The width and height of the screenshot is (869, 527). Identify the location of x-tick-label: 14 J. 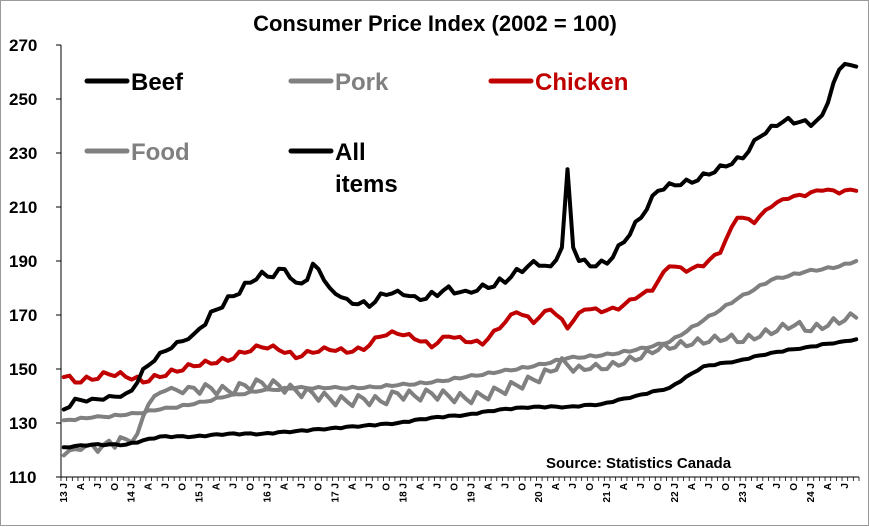
(132, 492).